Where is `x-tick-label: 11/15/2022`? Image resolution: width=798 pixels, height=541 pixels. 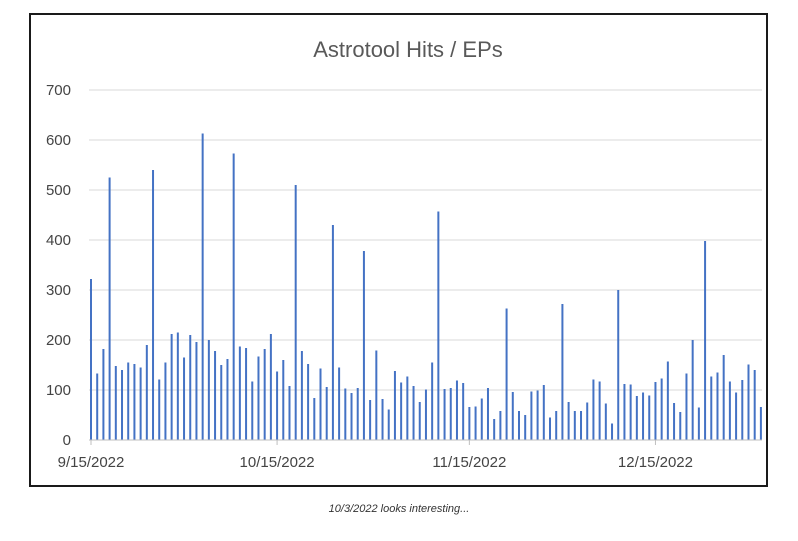
x-tick-label: 11/15/2022 is located at coordinates (469, 462).